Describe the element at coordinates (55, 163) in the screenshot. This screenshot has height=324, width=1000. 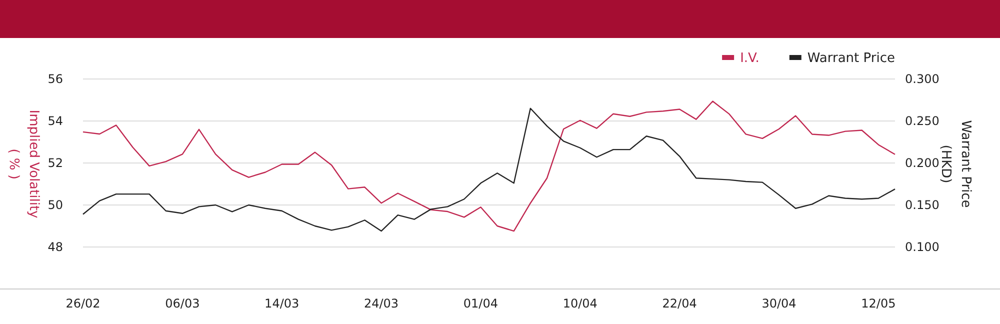
I see `y-tick-label: 52` at that location.